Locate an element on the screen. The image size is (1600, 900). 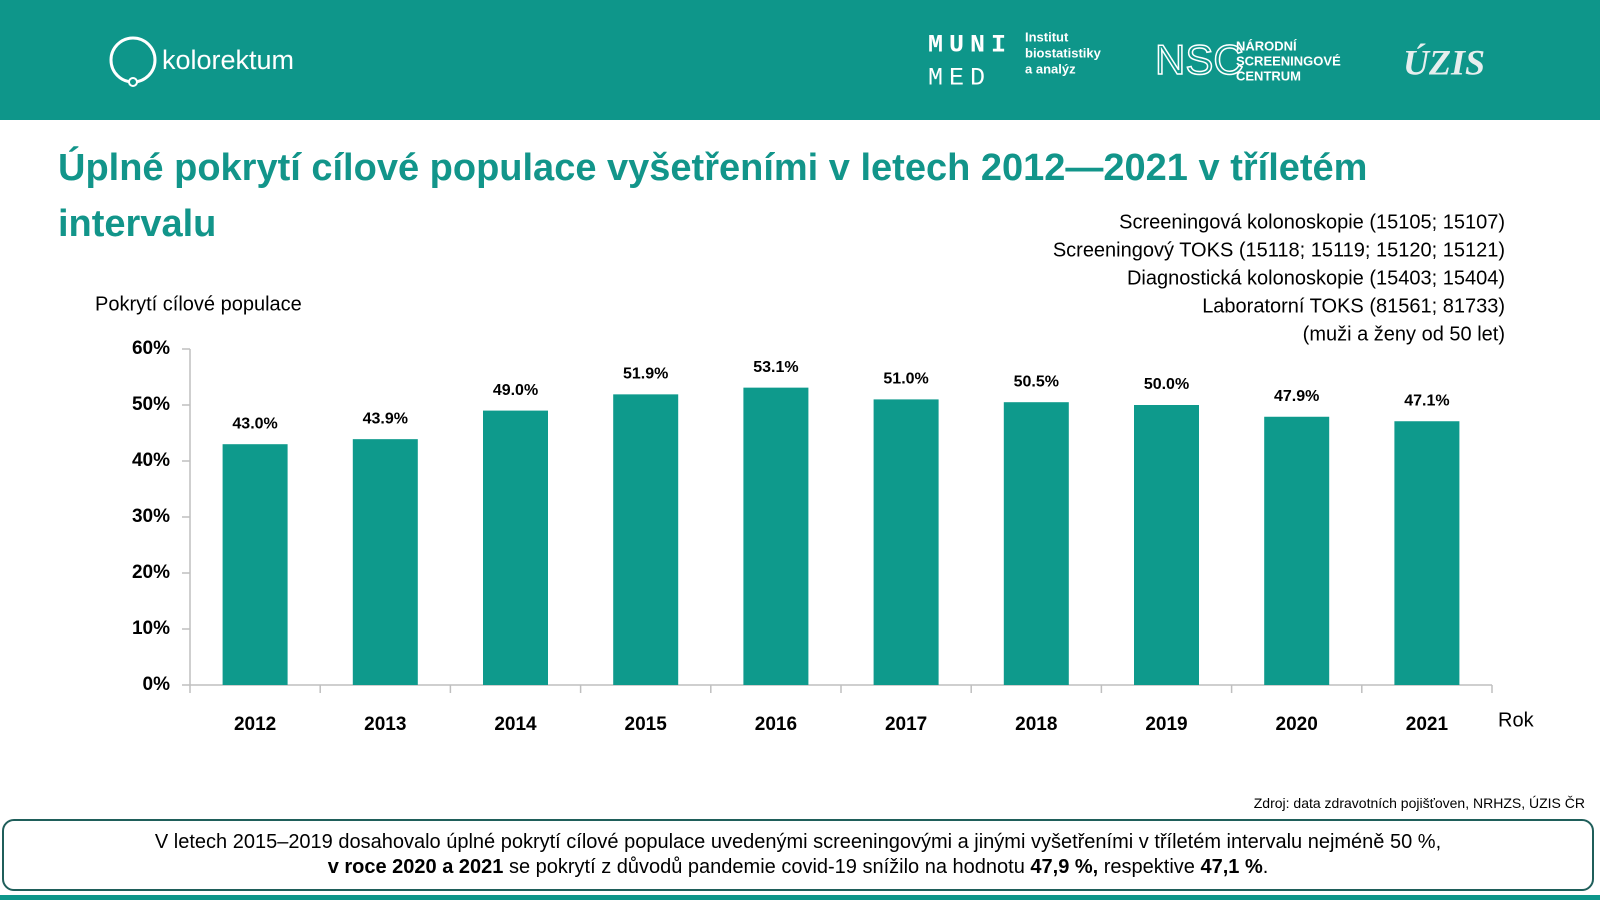
y-tick-label: 30% is located at coordinates (151, 516).